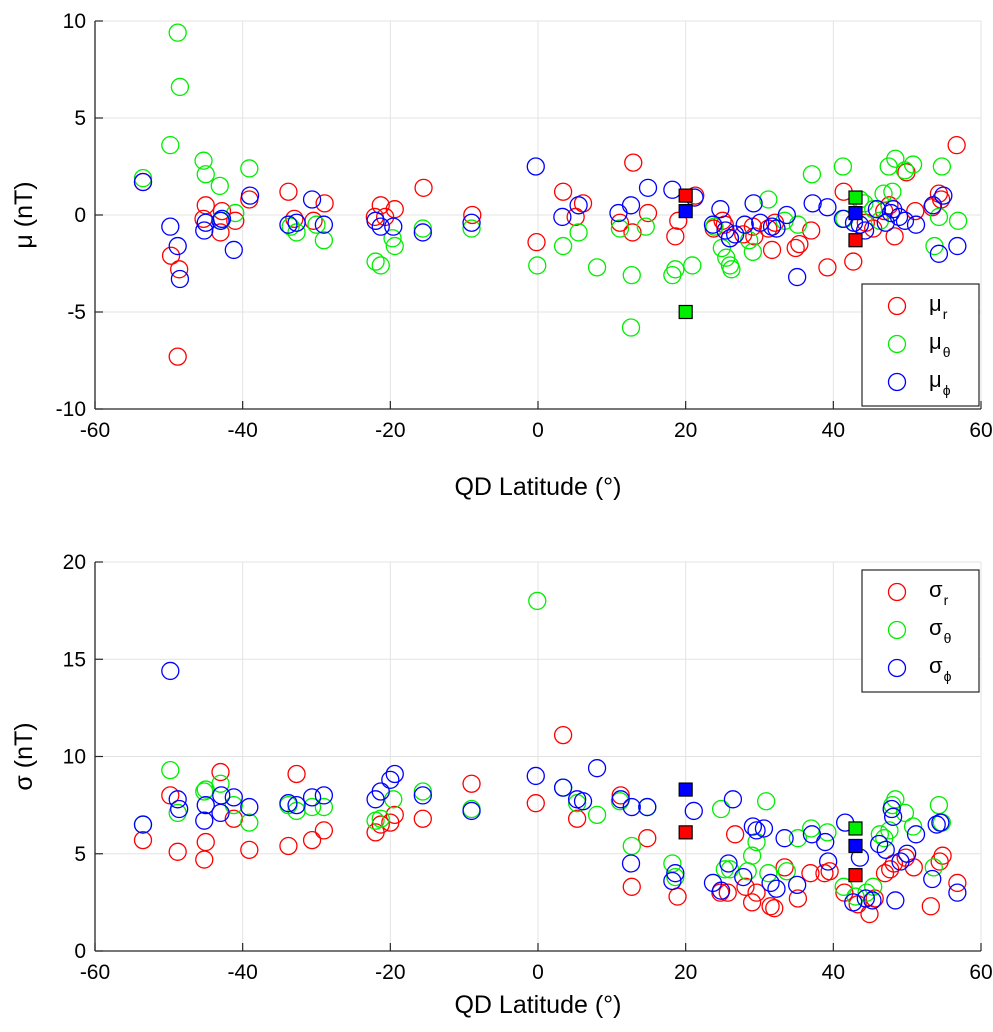  What do you see at coordinates (538, 972) in the screenshot?
I see `x-tick-label: 0` at bounding box center [538, 972].